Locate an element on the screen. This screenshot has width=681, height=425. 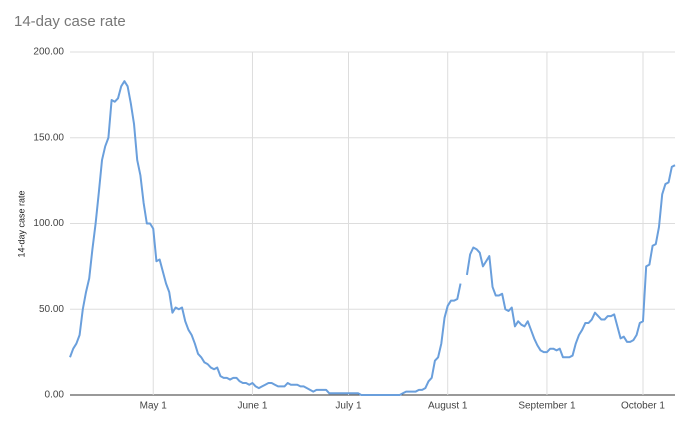
y-axis-label: 14-day case rate is located at coordinates (21, 223).